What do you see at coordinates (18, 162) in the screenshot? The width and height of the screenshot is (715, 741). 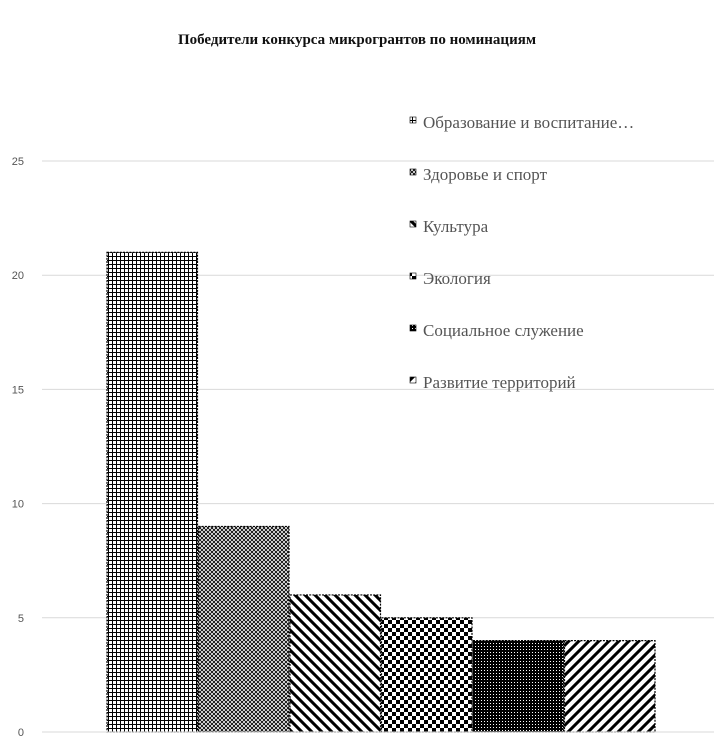 I see `y-tick-label: 25` at bounding box center [18, 162].